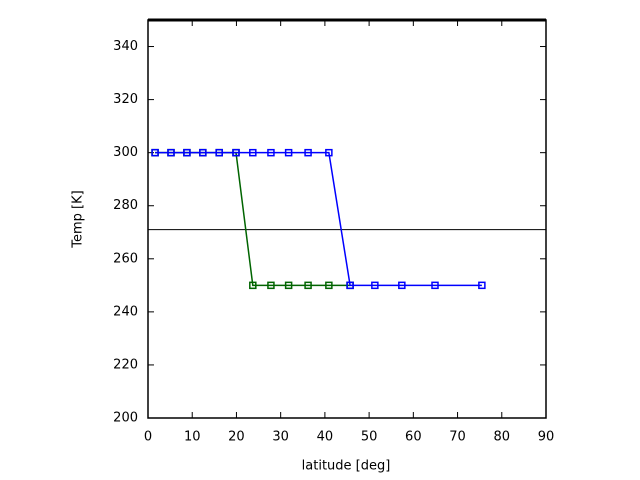 The height and width of the screenshot is (480, 640). What do you see at coordinates (125, 99) in the screenshot?
I see `y-tick-label: 320` at bounding box center [125, 99].